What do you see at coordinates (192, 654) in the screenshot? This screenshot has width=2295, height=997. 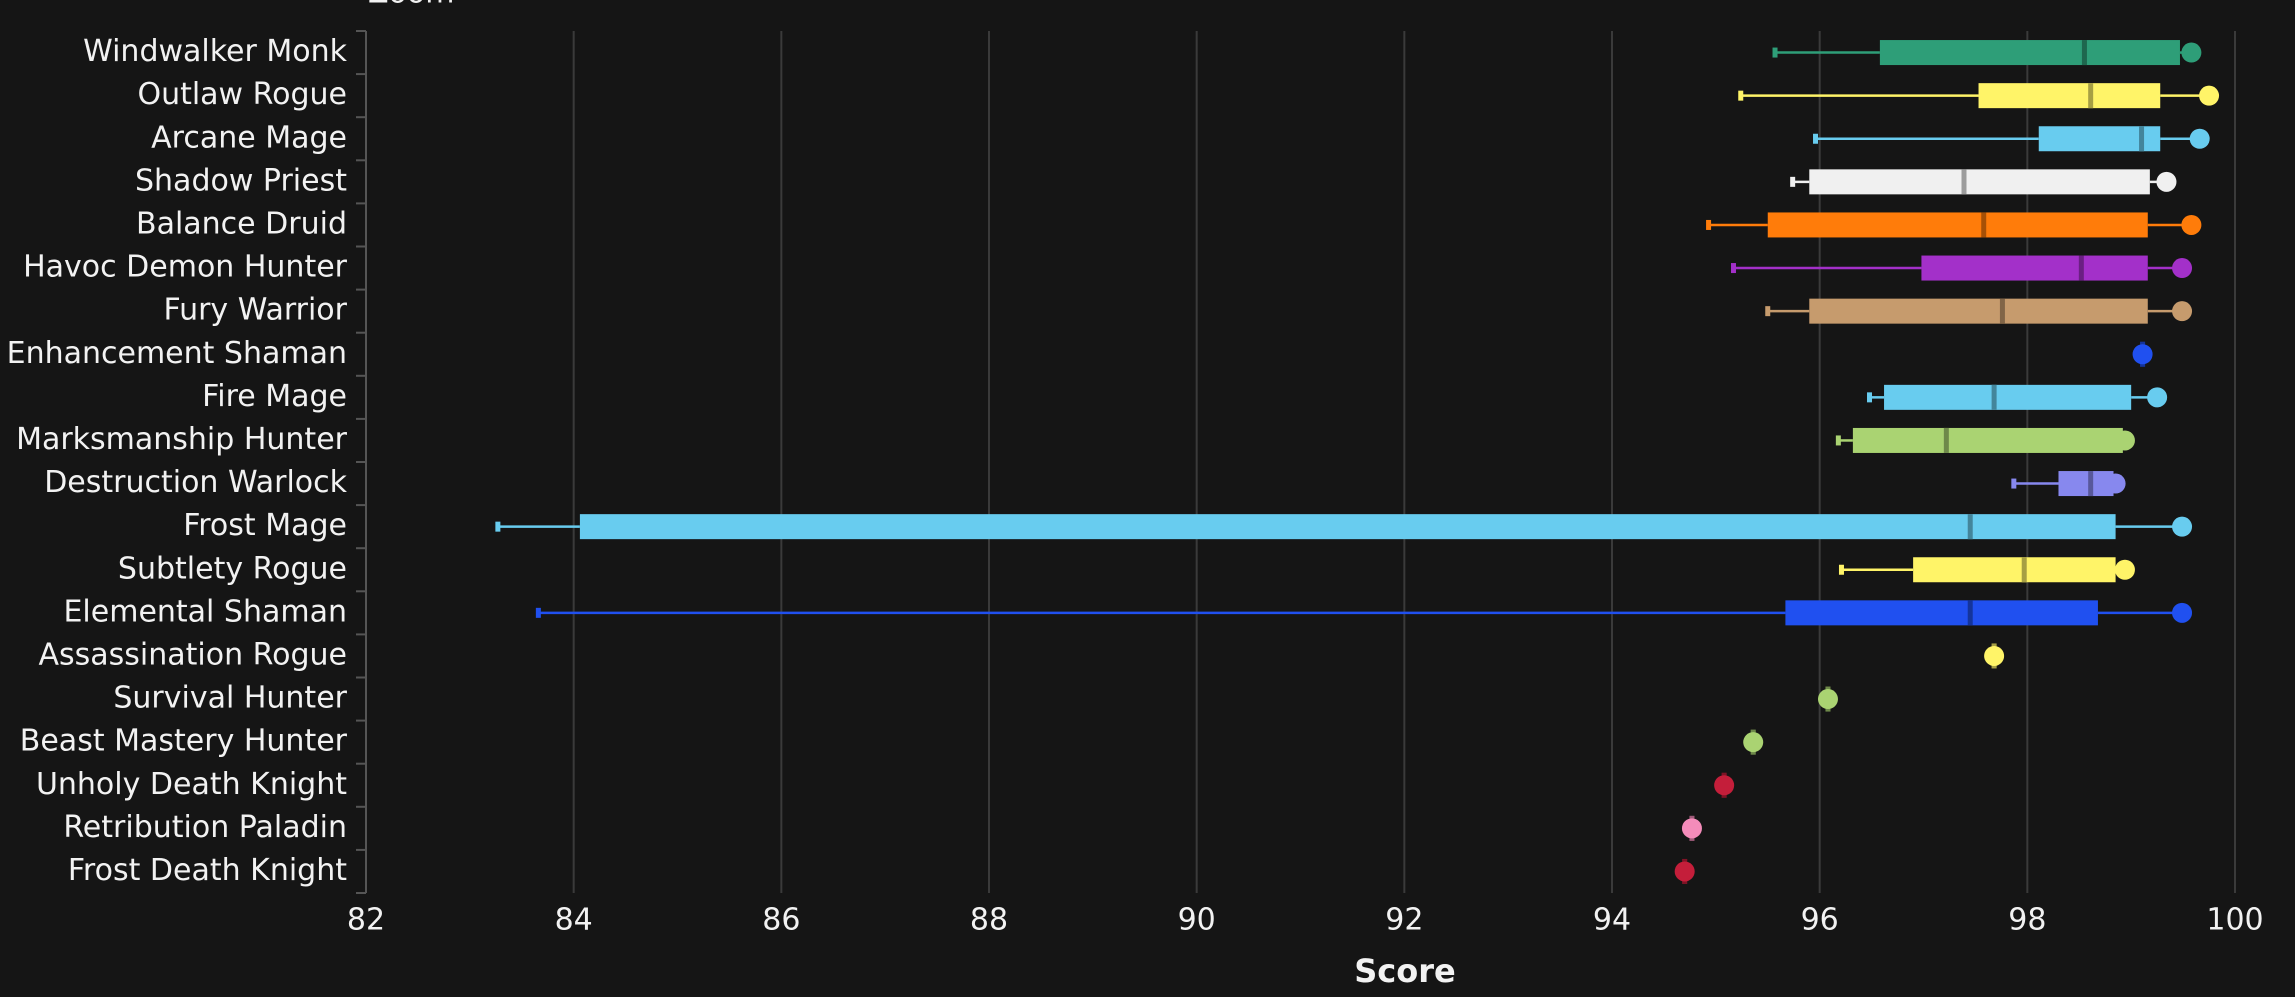 I see `category-label: Assassination Rogue` at bounding box center [192, 654].